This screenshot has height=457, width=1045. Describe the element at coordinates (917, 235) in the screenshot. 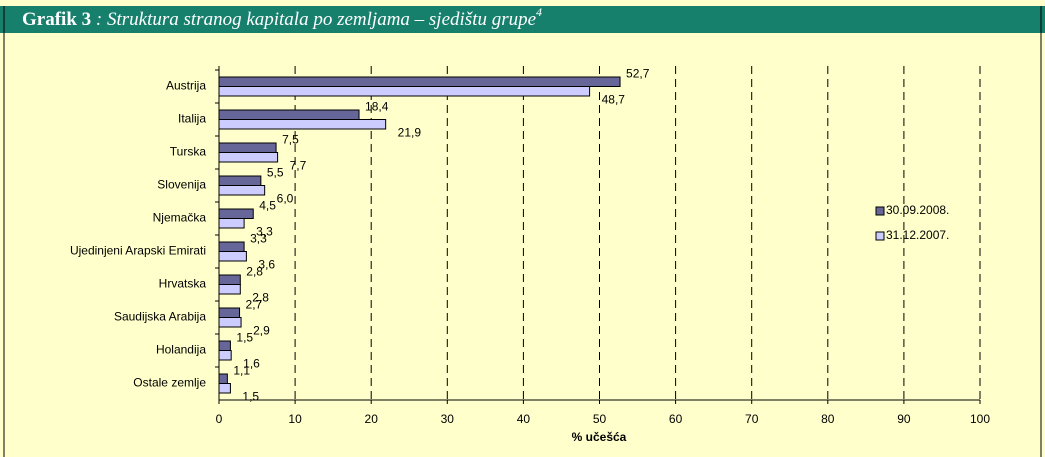

I see `legend-label: 31.12.2007.` at that location.